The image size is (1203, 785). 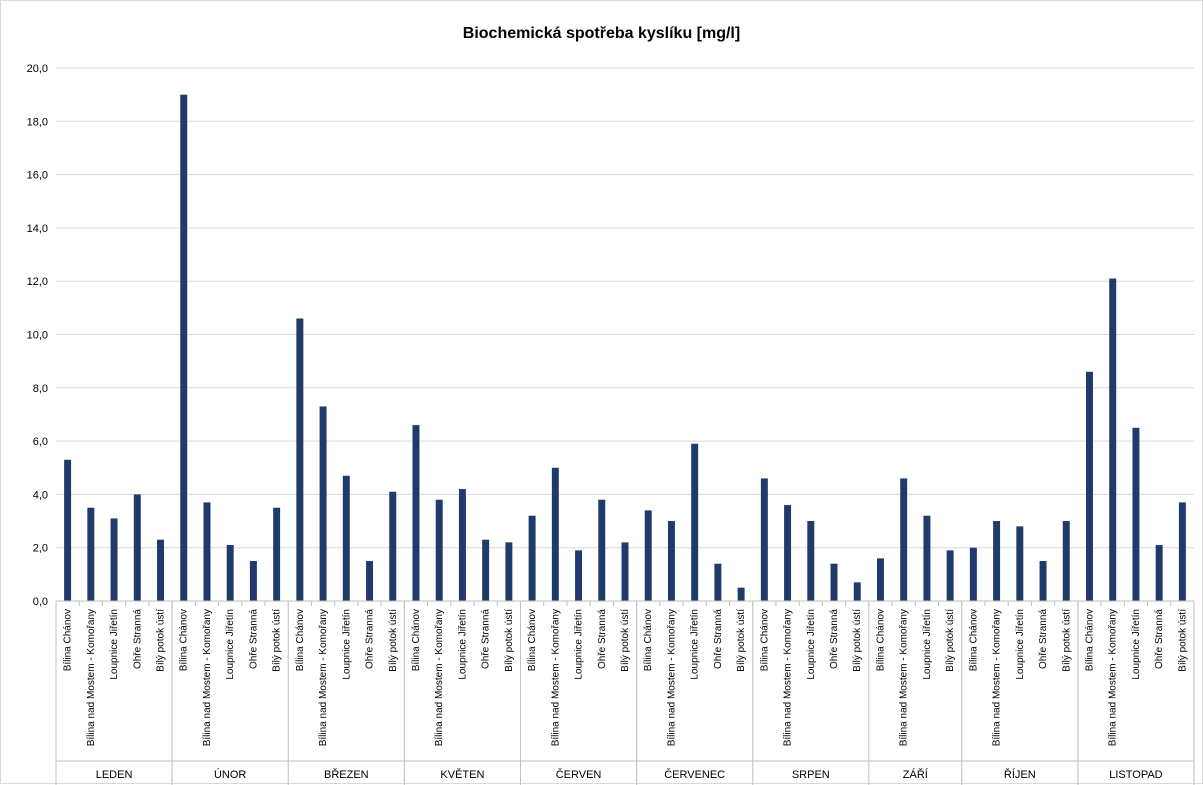 What do you see at coordinates (40, 549) in the screenshot?
I see `y-tick-label: 2,0` at bounding box center [40, 549].